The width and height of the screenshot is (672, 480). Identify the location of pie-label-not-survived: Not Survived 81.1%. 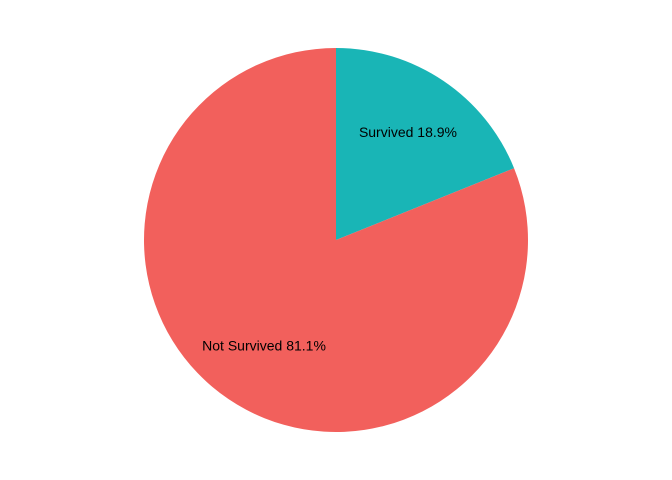
(264, 345).